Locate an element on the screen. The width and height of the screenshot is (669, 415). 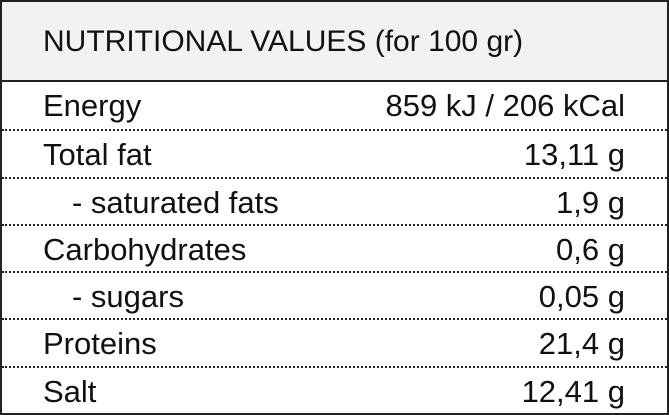
row-value: 859 kJ / 206 kCal is located at coordinates (505, 105).